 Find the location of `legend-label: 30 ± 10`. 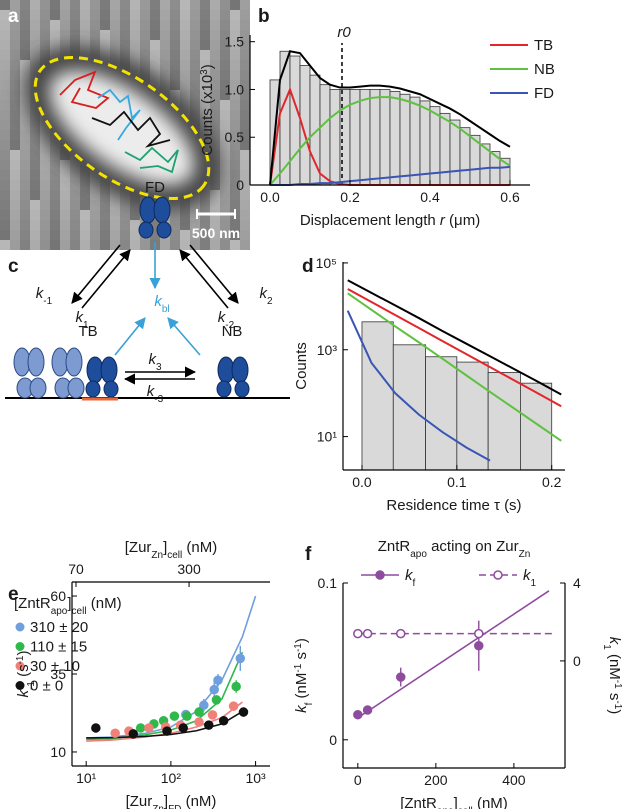

legend-label: 30 ± 10 is located at coordinates (55, 666).